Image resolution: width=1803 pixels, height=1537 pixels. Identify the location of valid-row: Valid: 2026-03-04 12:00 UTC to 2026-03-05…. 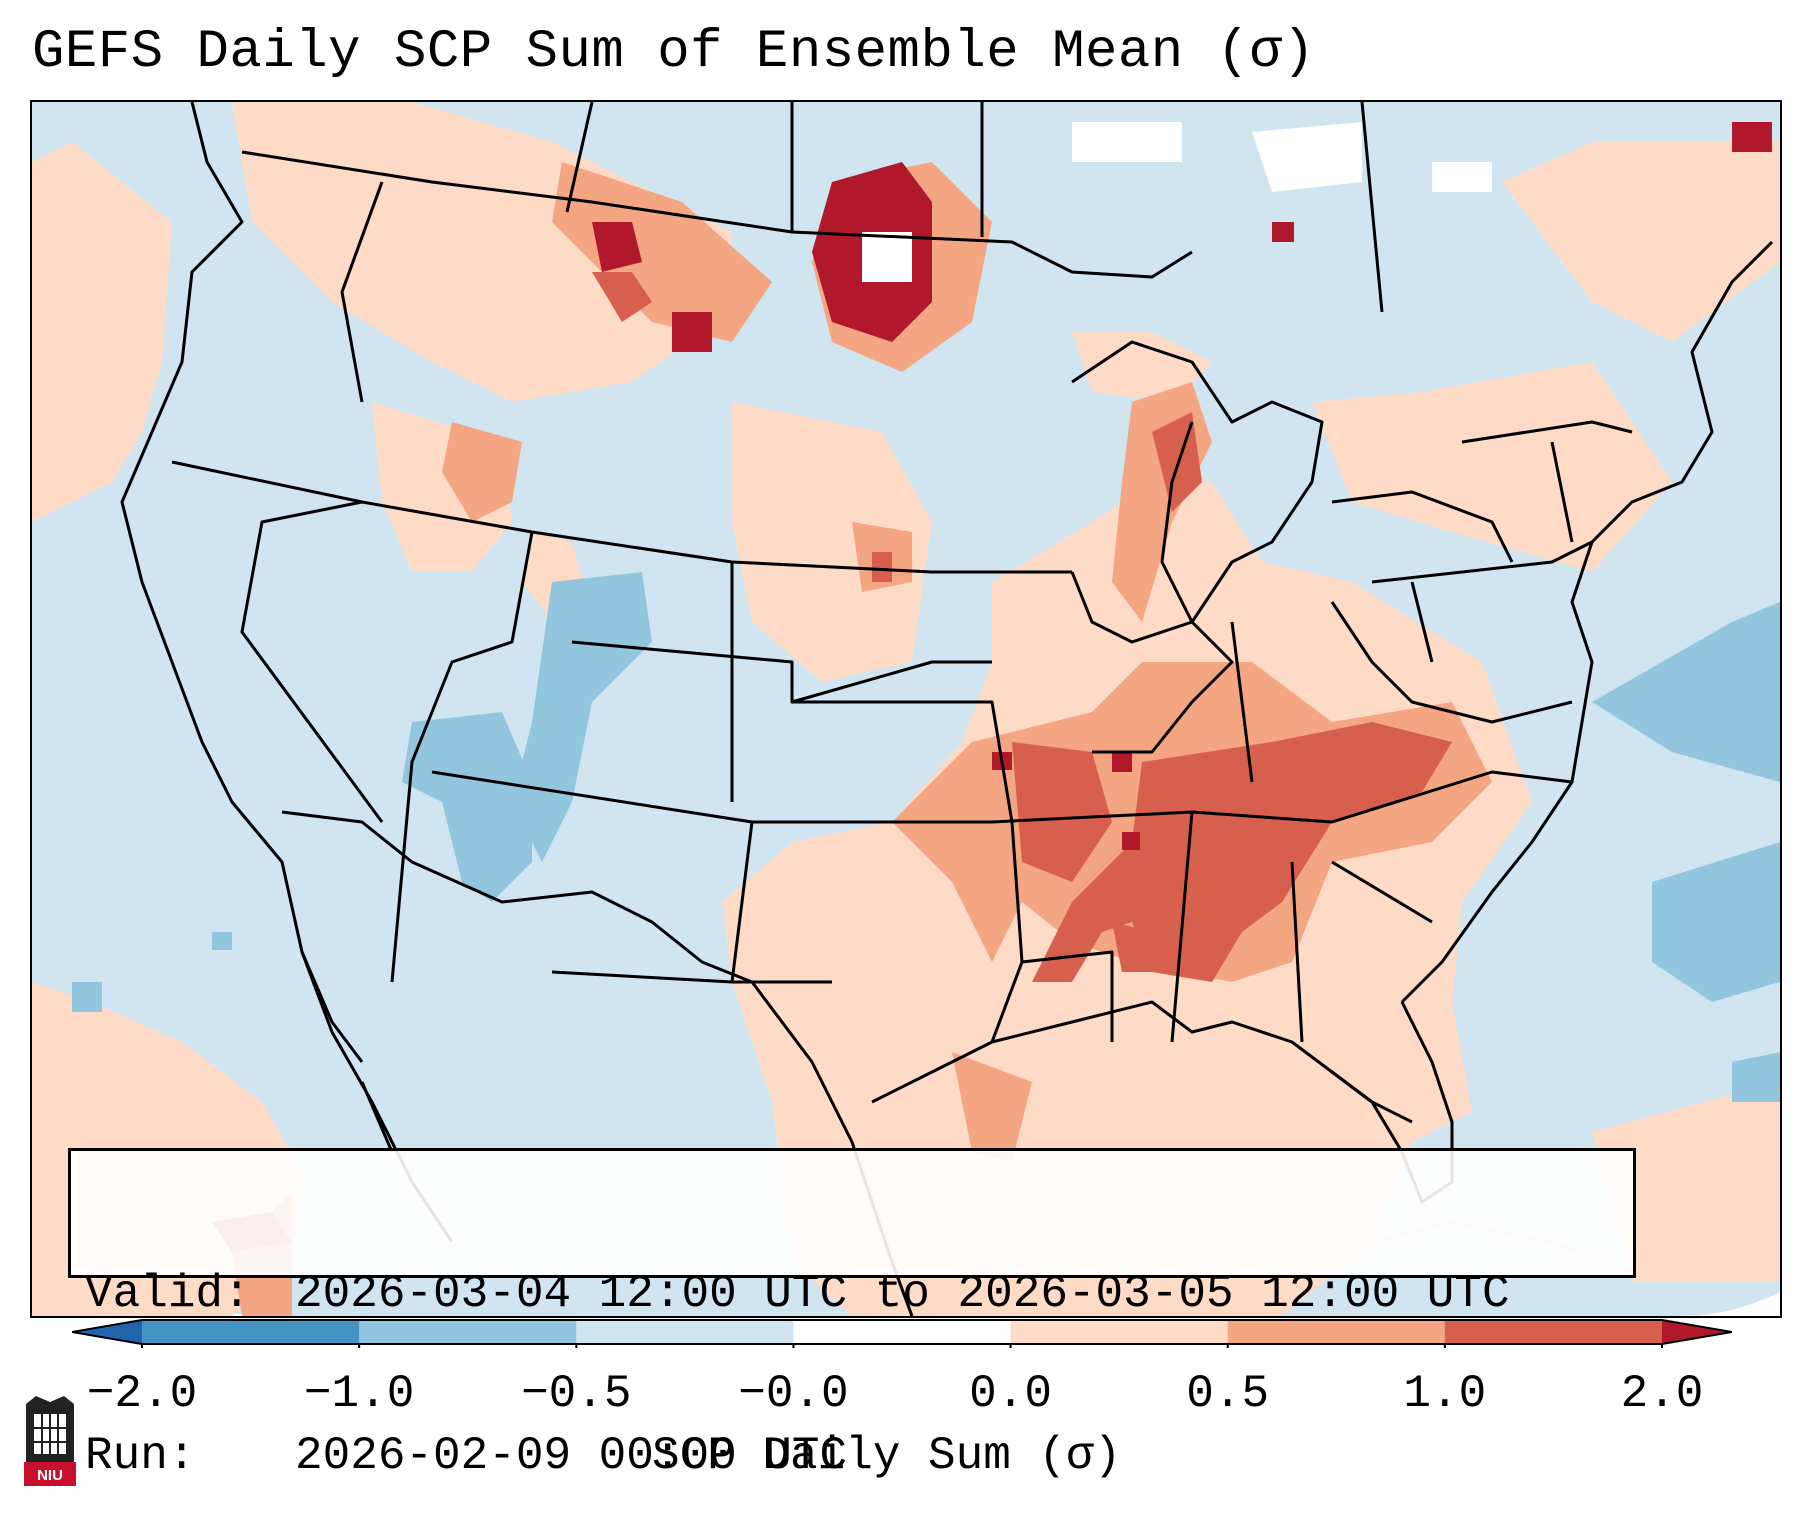
(859, 1294).